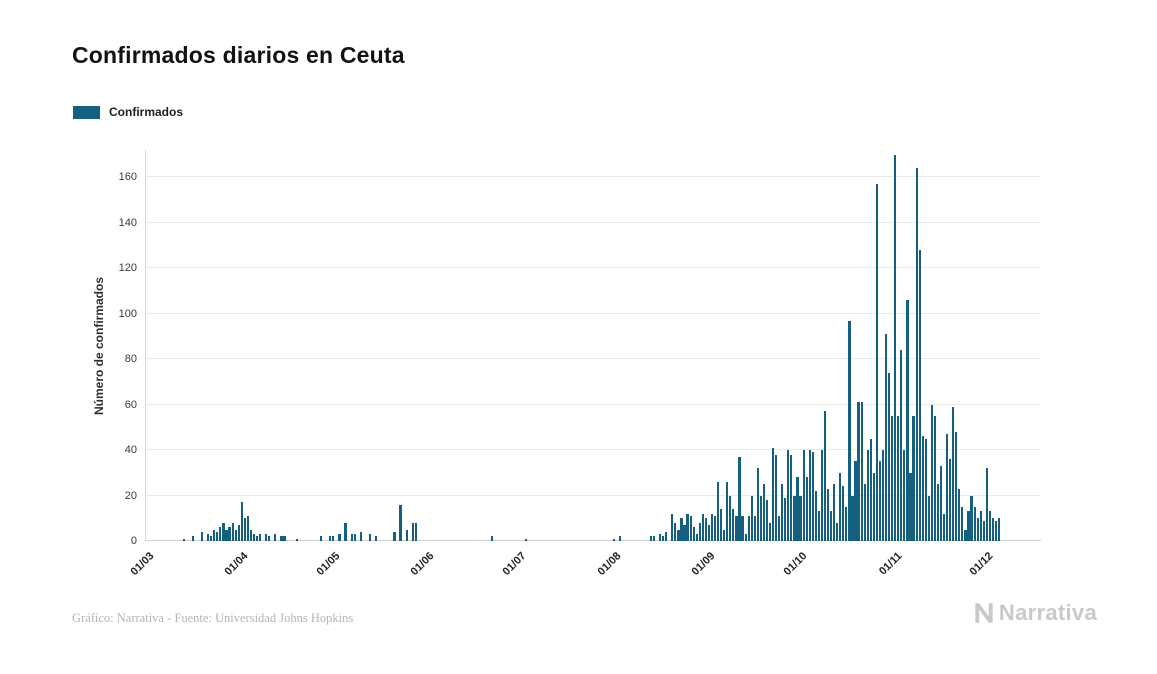 The width and height of the screenshot is (1157, 674). What do you see at coordinates (795, 564) in the screenshot?
I see `x-axis-tick-label: 01/10` at bounding box center [795, 564].